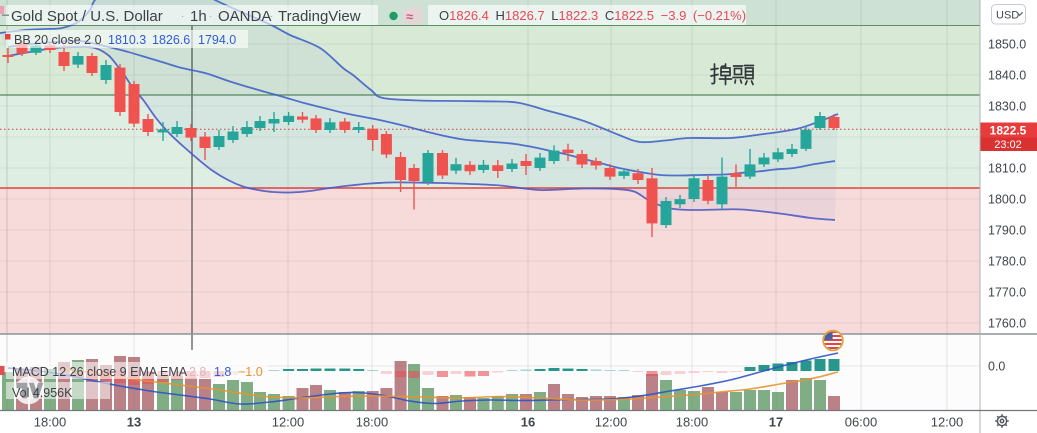 The image size is (1037, 433). What do you see at coordinates (1007, 45) in the screenshot?
I see `svg-text: 1850.0` at bounding box center [1007, 45].